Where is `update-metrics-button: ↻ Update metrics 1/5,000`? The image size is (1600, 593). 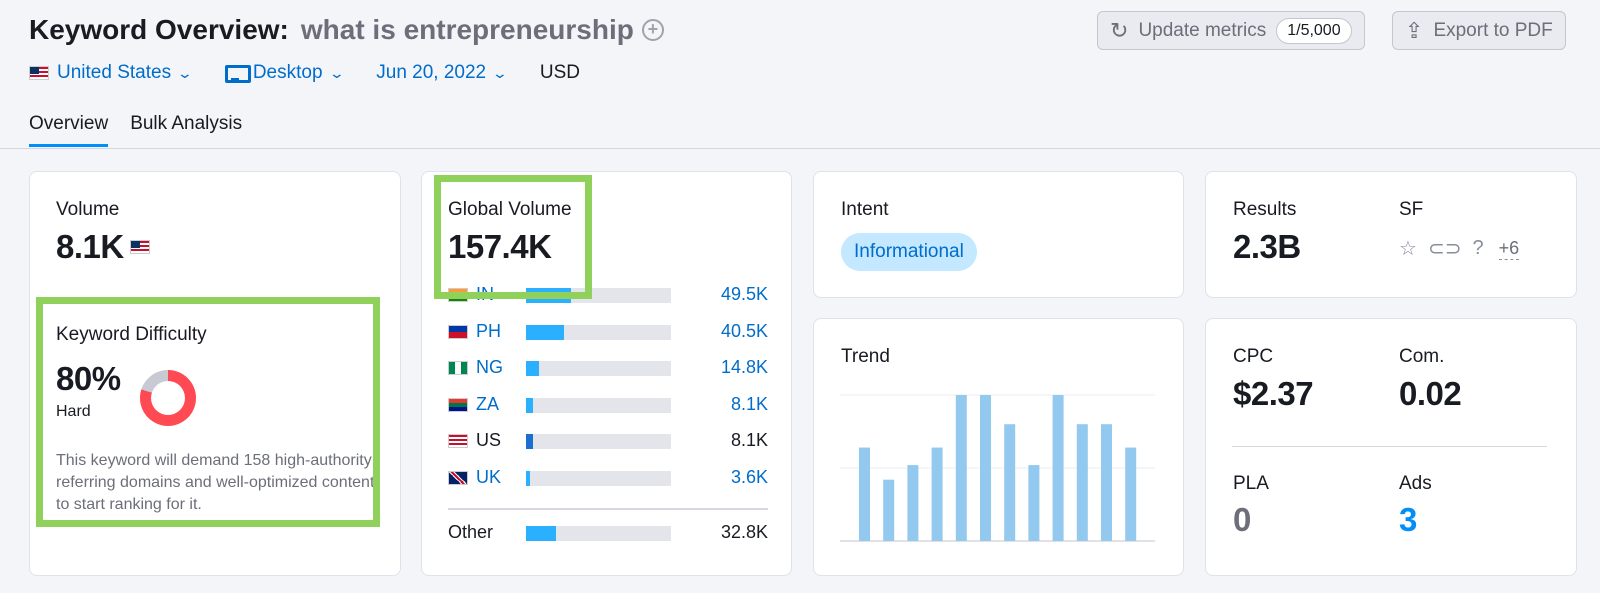
update-metrics-button: ↻ Update metrics 1/5,000 is located at coordinates (1231, 30).